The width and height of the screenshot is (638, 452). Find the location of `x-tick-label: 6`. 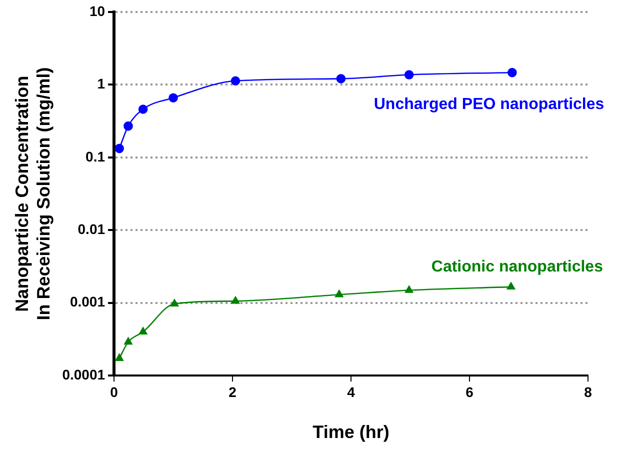

x-tick-label: 6 is located at coordinates (470, 392).